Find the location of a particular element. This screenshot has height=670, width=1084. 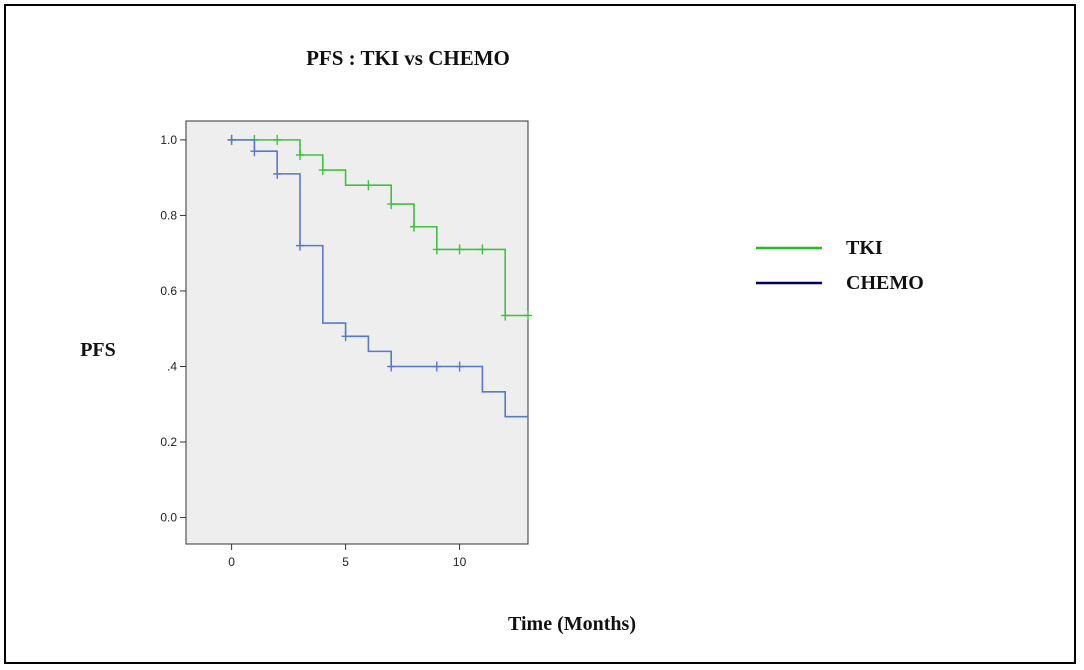

series-line-chemo is located at coordinates (379, 278).